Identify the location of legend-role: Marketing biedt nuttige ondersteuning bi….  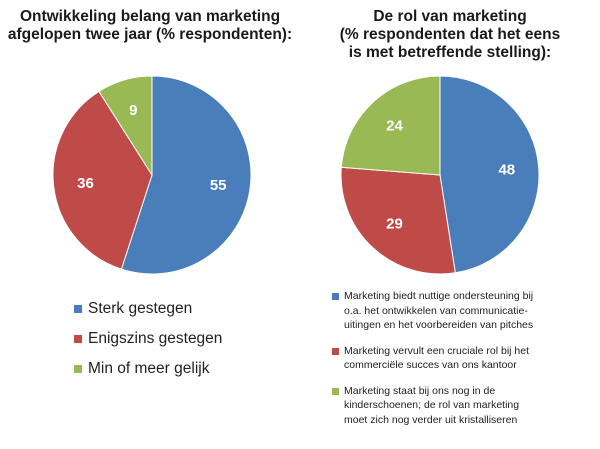
(463, 363).